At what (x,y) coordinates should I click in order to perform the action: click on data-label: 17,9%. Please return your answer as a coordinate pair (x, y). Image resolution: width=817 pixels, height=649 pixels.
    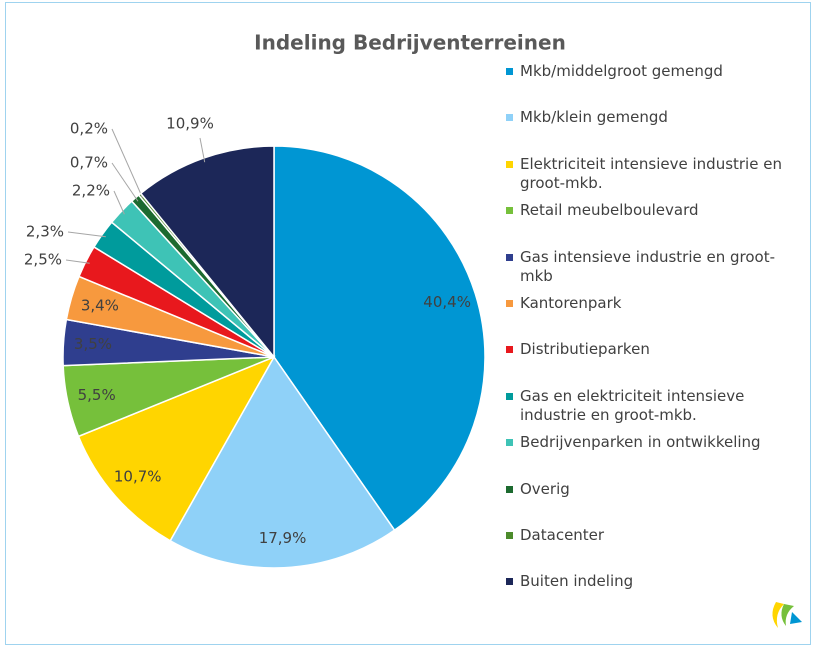
    Looking at the image, I should click on (283, 538).